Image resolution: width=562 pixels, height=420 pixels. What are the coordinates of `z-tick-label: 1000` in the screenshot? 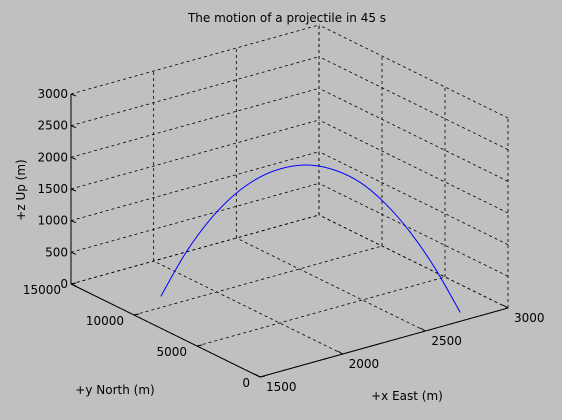 It's located at (52, 221).